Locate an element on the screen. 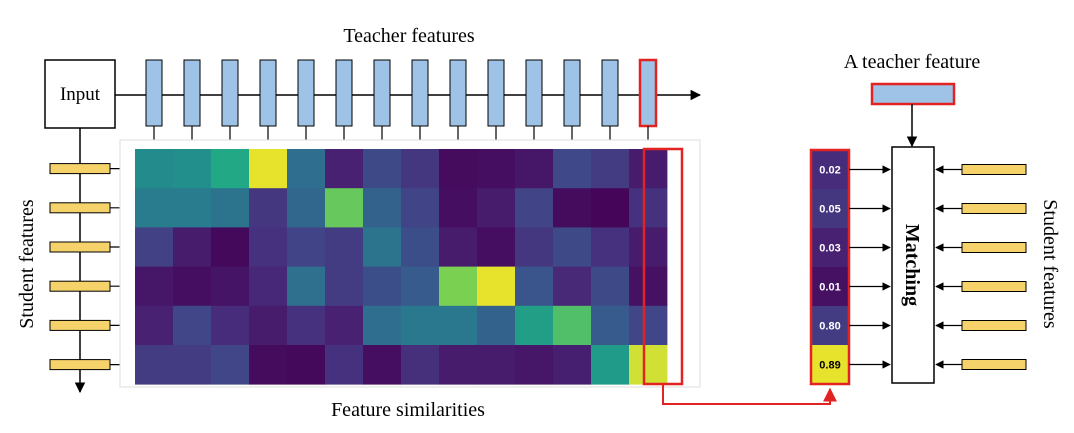  matching-label: Matching is located at coordinates (912, 265).